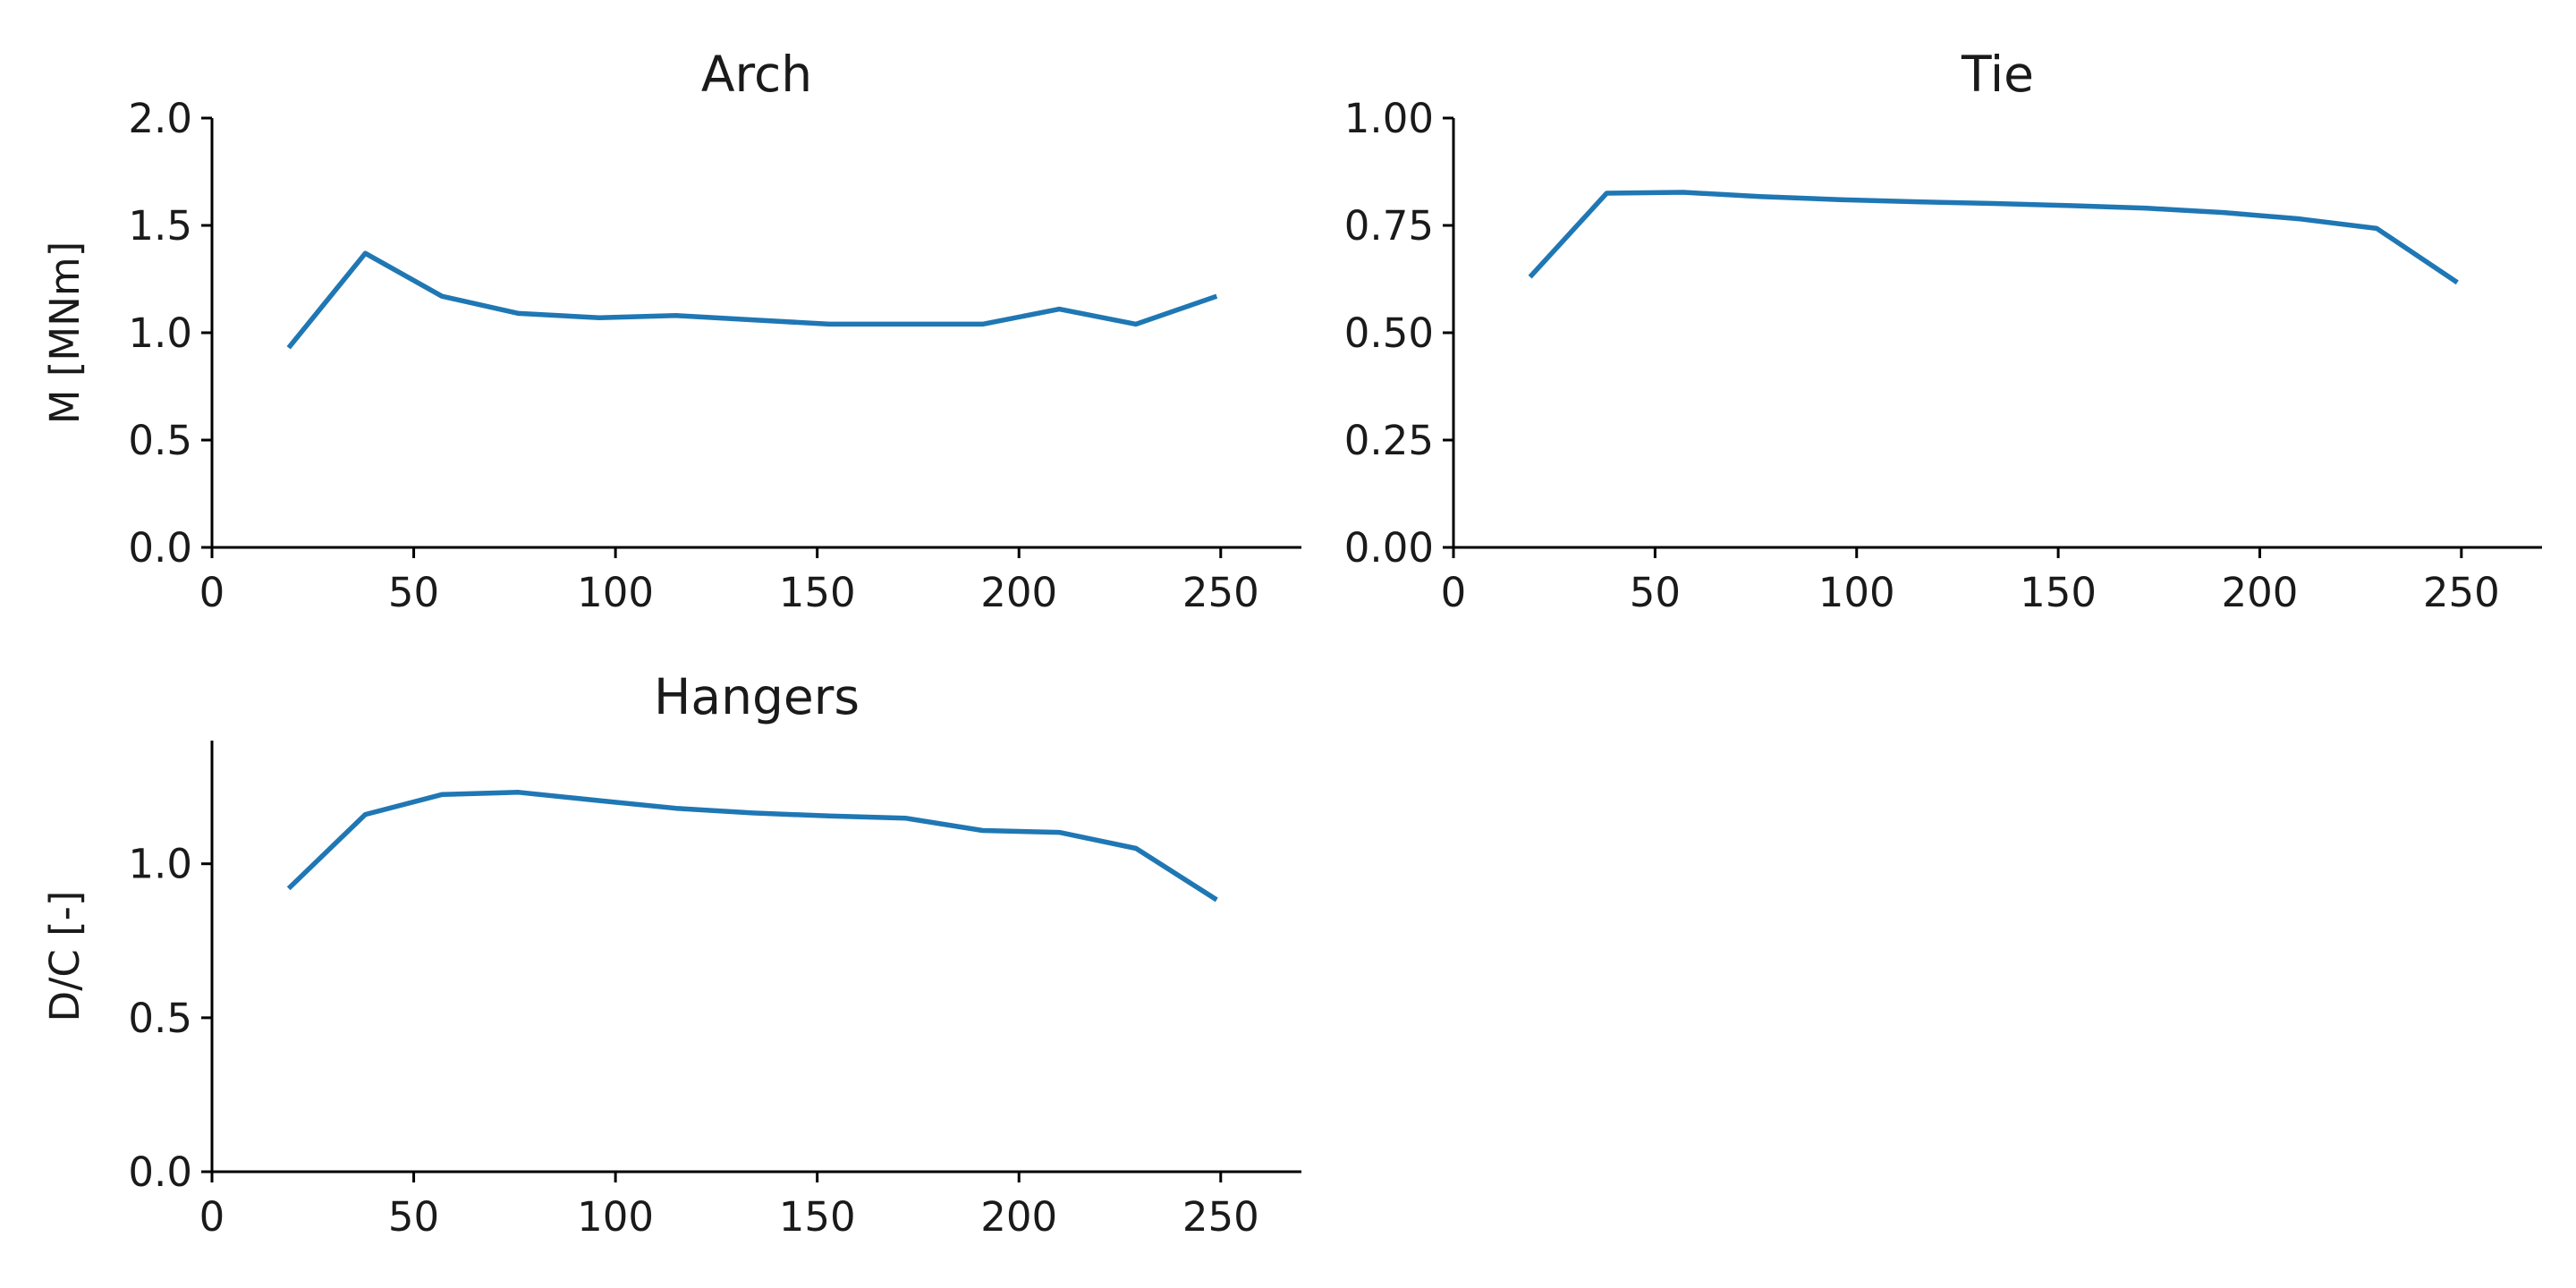 The width and height of the screenshot is (2576, 1288). I want to click on tie-y-tick-label: 1.00, so click(1389, 118).